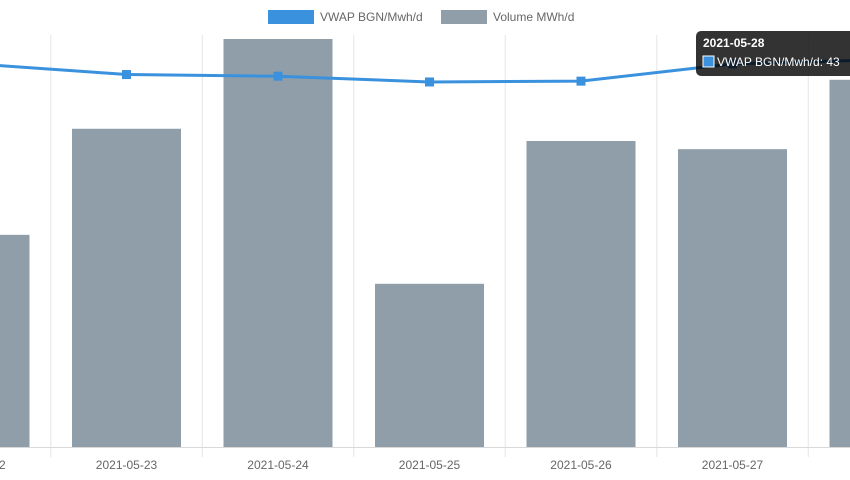 The width and height of the screenshot is (850, 480). What do you see at coordinates (533, 17) in the screenshot?
I see `legend-label-volume: Volume MWh/d` at bounding box center [533, 17].